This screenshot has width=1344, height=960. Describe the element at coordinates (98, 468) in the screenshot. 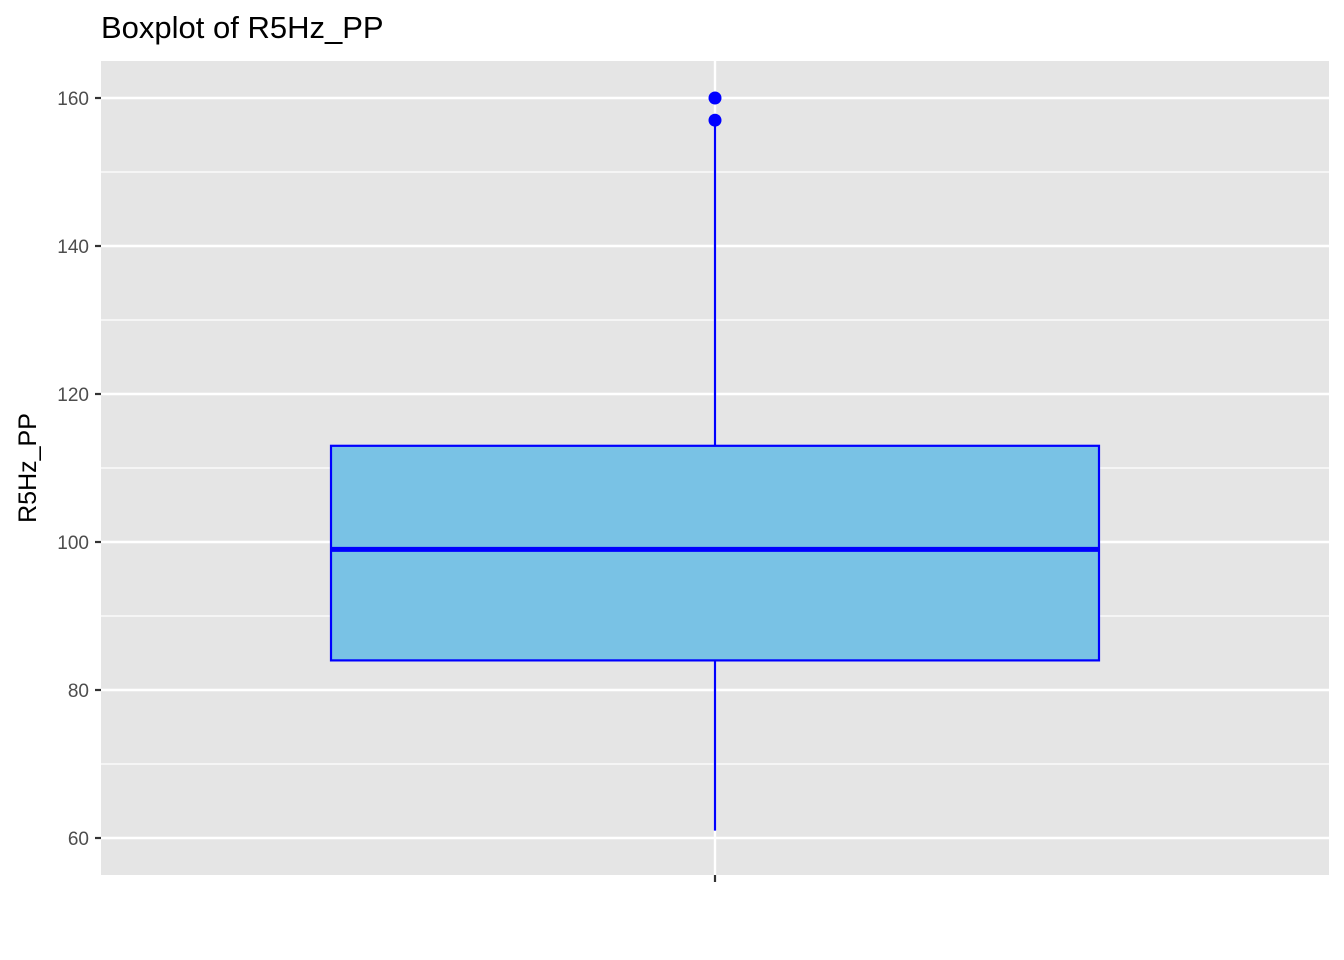

I see `y-axis-ticks` at that location.